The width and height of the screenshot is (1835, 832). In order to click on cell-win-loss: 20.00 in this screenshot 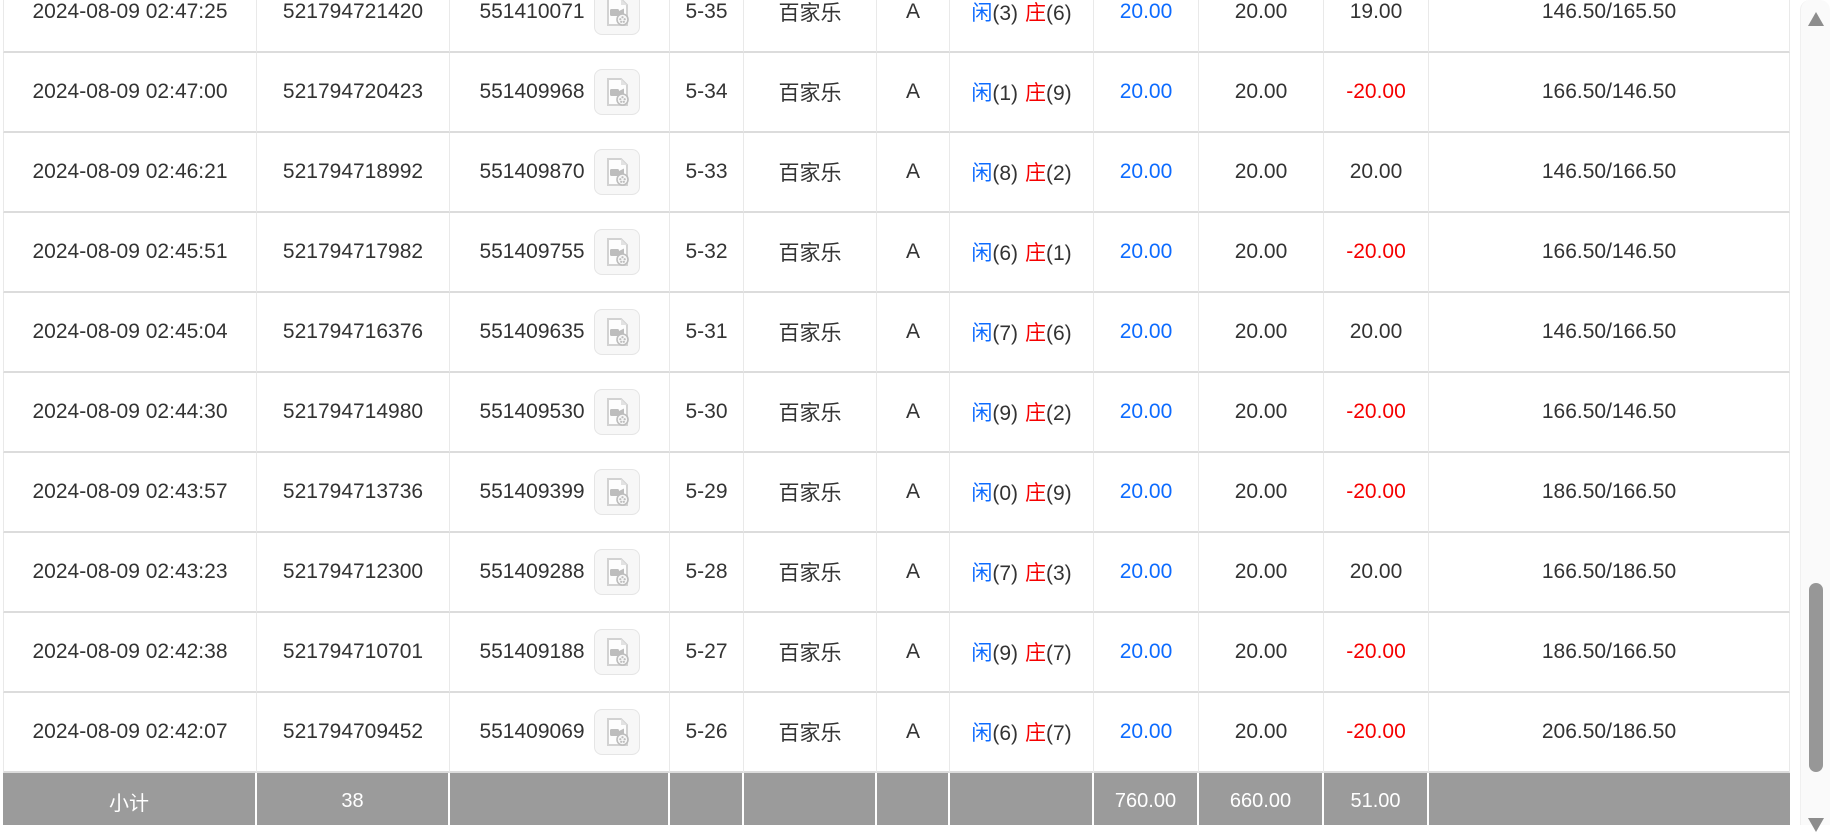, I will do `click(1376, 333)`.